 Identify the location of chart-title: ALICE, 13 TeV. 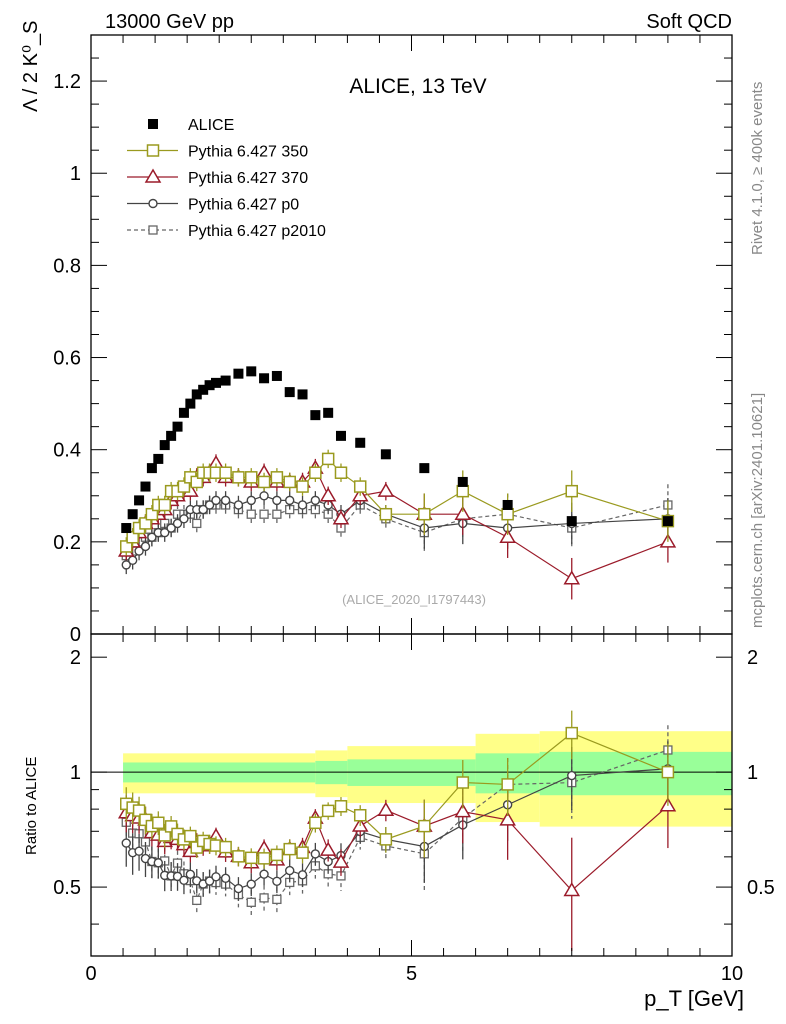
(417, 86).